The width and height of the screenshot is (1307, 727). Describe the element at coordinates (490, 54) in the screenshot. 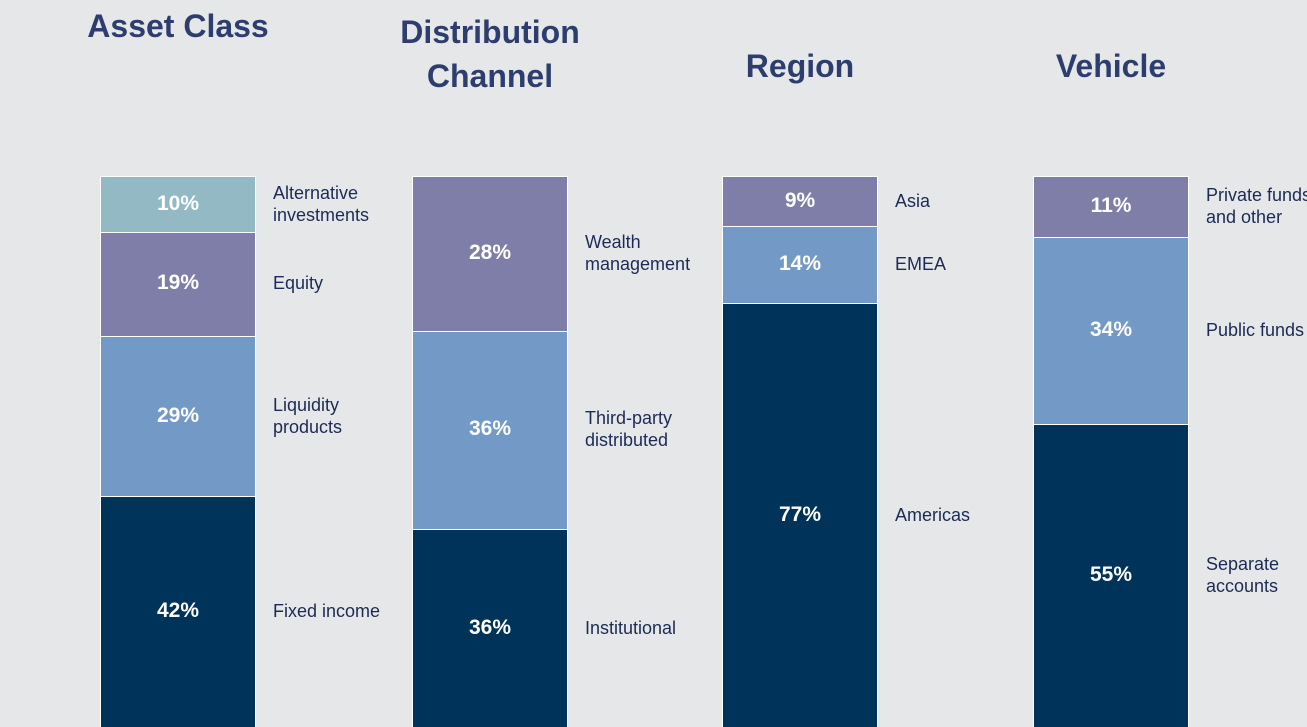

I see `chart-title: Distribution Channel` at that location.